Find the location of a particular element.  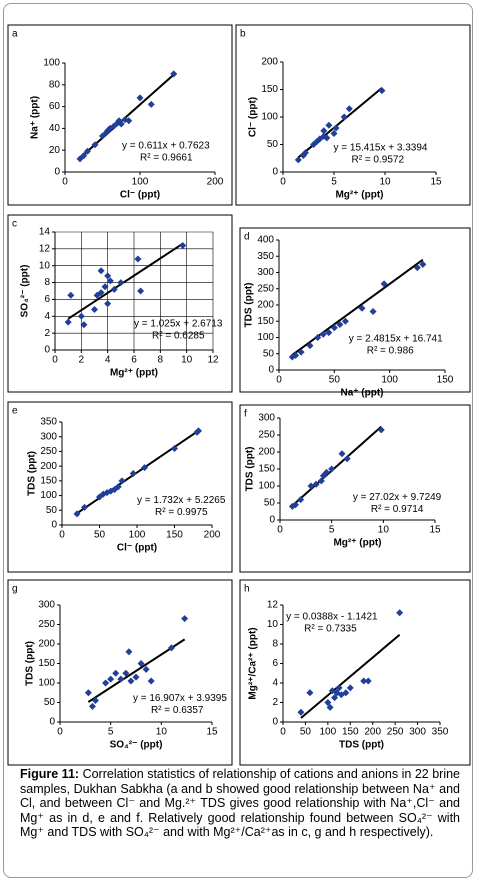

y-tick-label: 200 is located at coordinates (266, 452).